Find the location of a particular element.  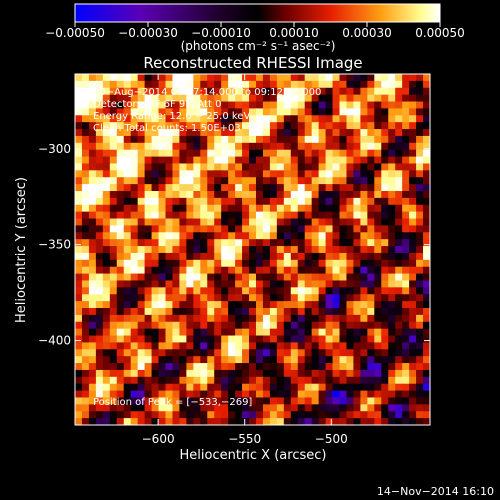

annotation-time-range: 30−Aug−2014 09:07:14.000 to 09:12:44.000 is located at coordinates (207, 92).